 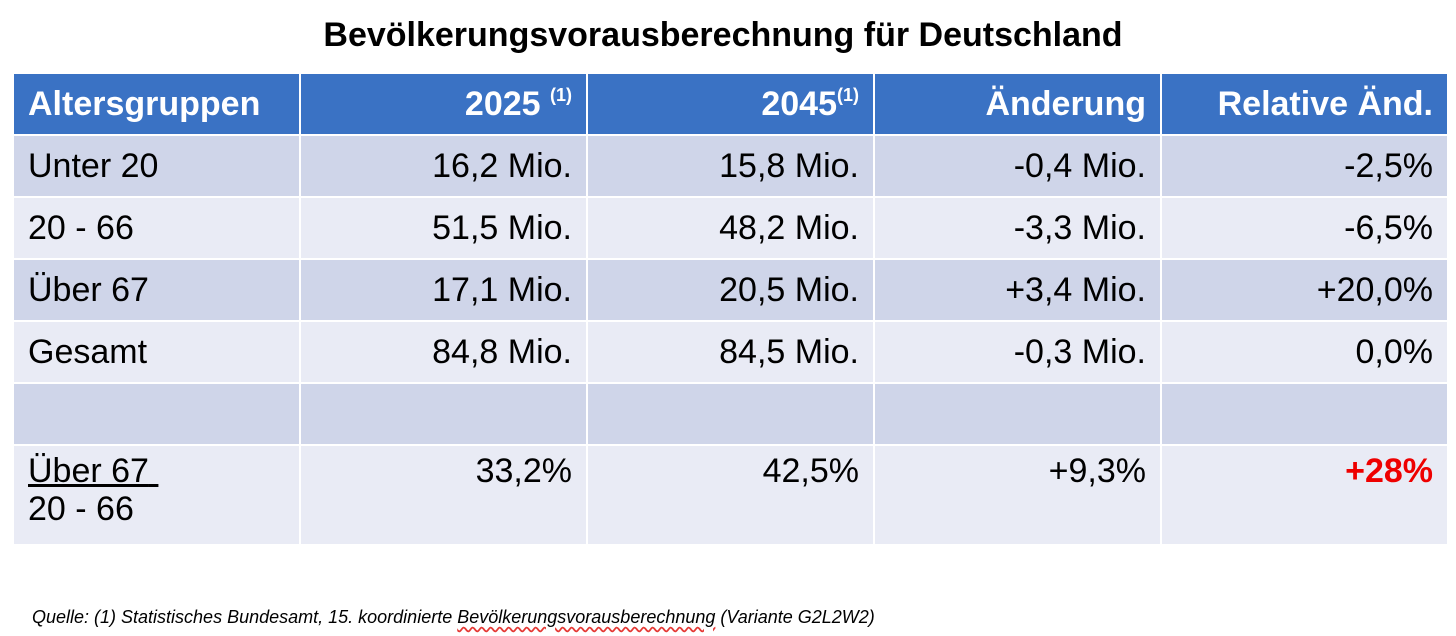 I want to click on cell-group: Gesamt, so click(x=156, y=352).